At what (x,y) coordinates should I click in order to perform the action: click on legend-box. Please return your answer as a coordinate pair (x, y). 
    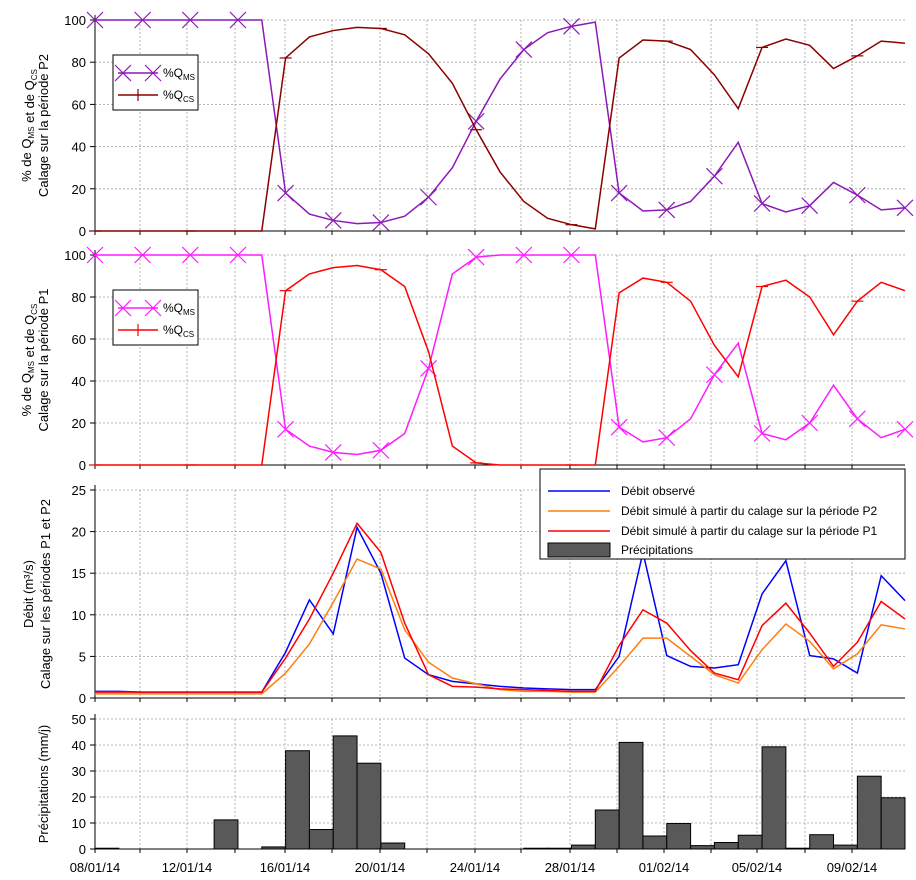
    Looking at the image, I should click on (155, 317).